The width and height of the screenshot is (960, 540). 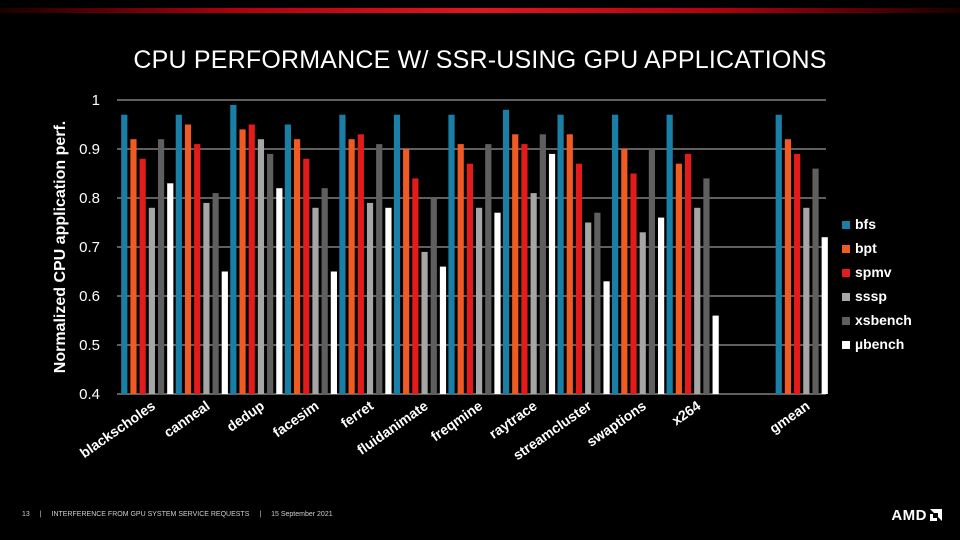 I want to click on bar-sssp-fluidanimate, so click(x=424, y=322).